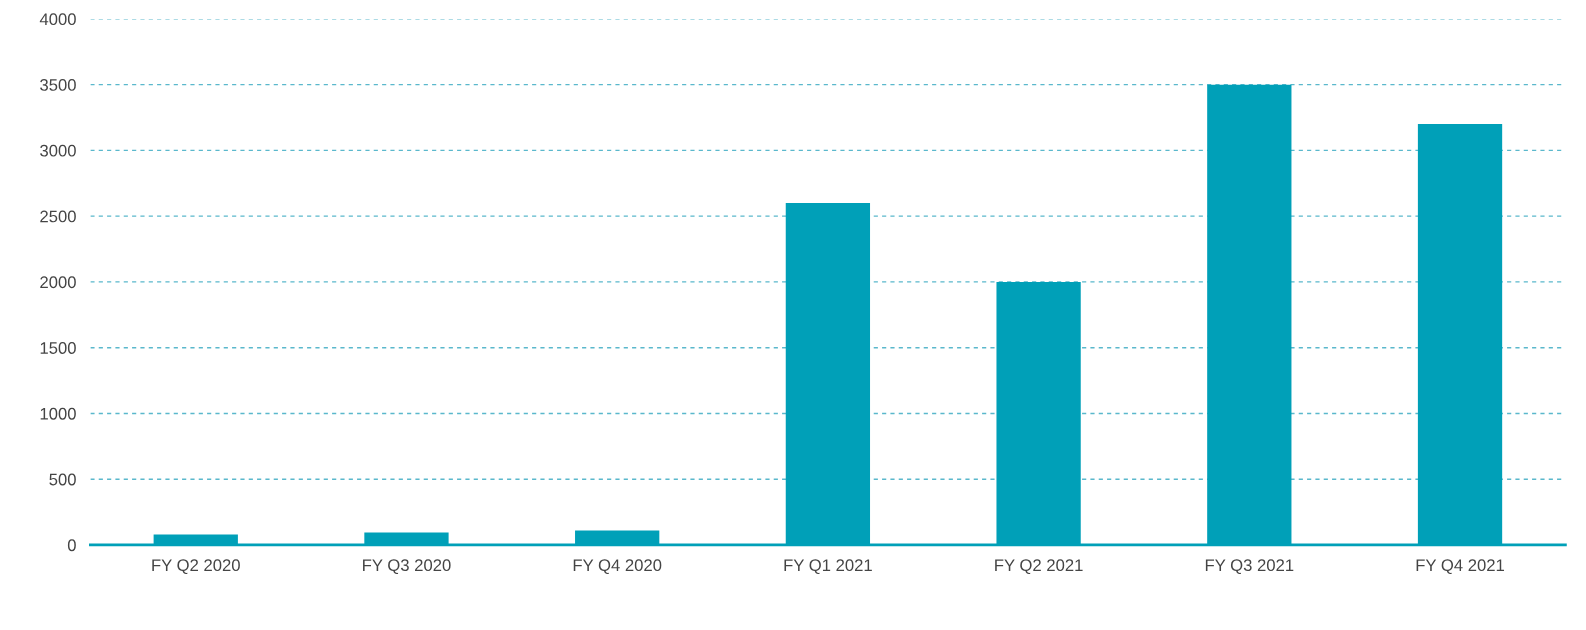  Describe the element at coordinates (617, 567) in the screenshot. I see `x-tick-label: FY Q4 2020` at that location.